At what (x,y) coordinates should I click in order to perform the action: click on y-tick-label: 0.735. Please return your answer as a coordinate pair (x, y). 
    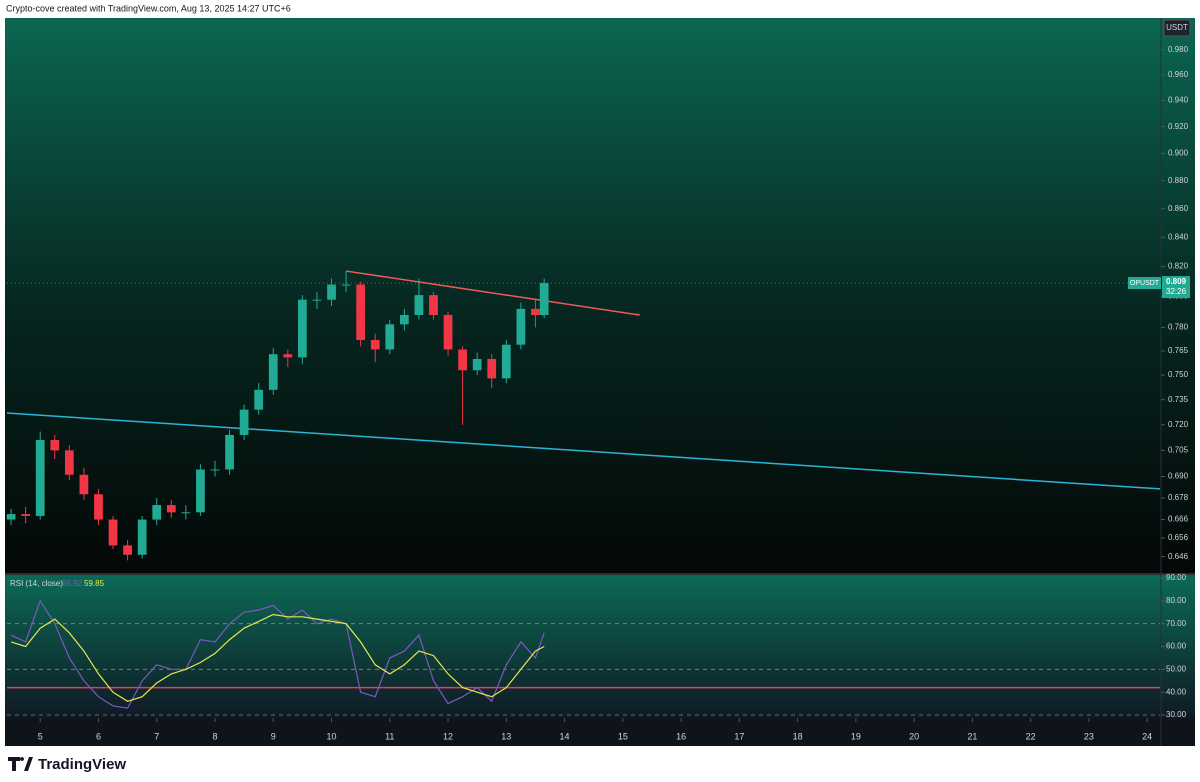
    Looking at the image, I should click on (1178, 399).